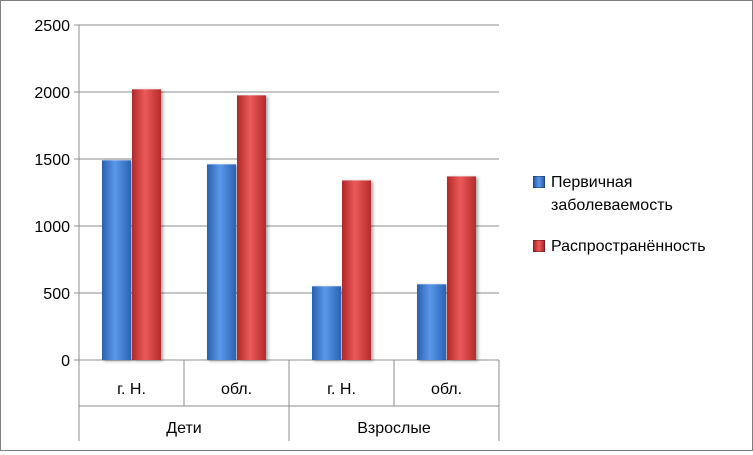 The width and height of the screenshot is (753, 455). What do you see at coordinates (52, 227) in the screenshot?
I see `y-tick-label: 1000` at bounding box center [52, 227].